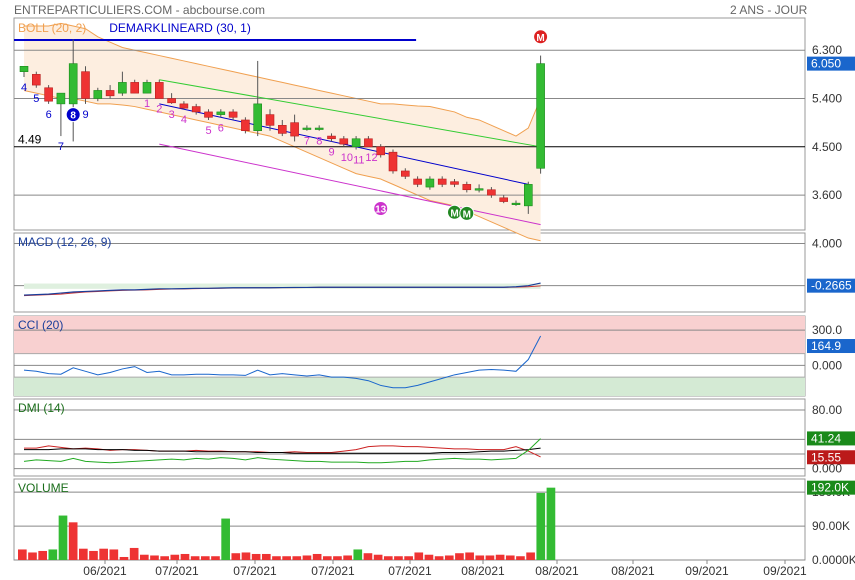 This screenshot has width=855, height=580. What do you see at coordinates (134, 28) in the screenshot?
I see `price-indicator-label: DEMARK` at bounding box center [134, 28].